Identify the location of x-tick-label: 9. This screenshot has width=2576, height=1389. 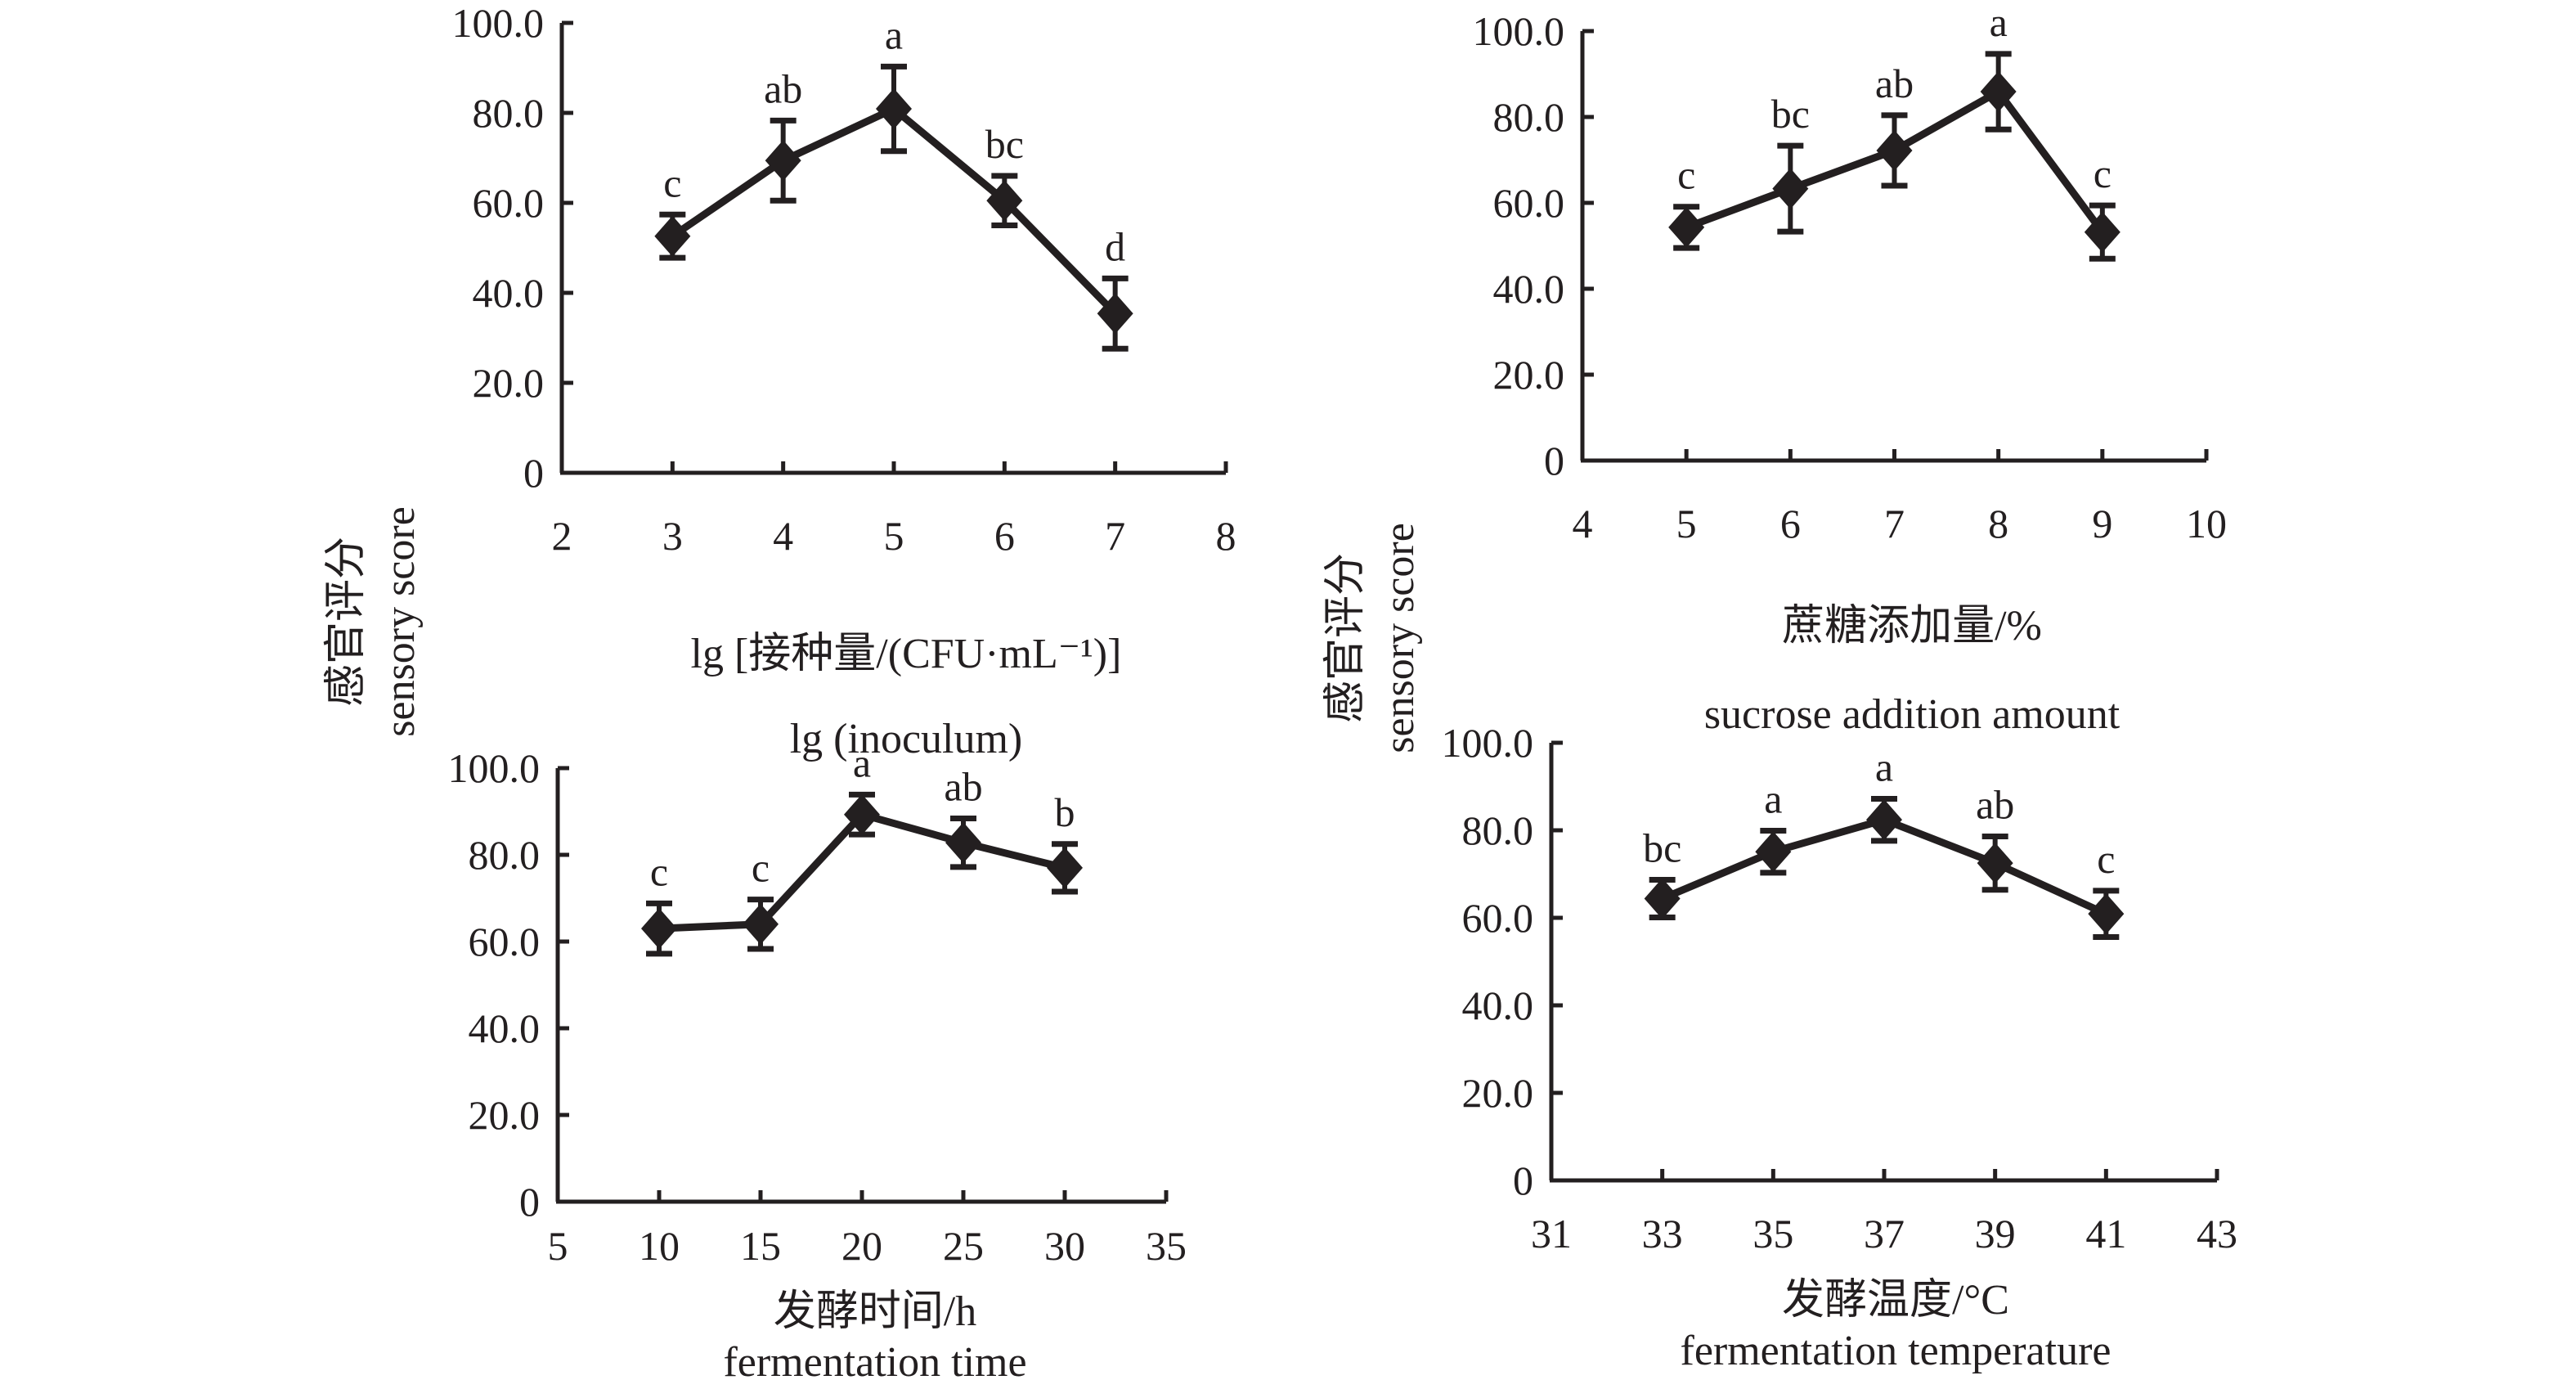
(2102, 523).